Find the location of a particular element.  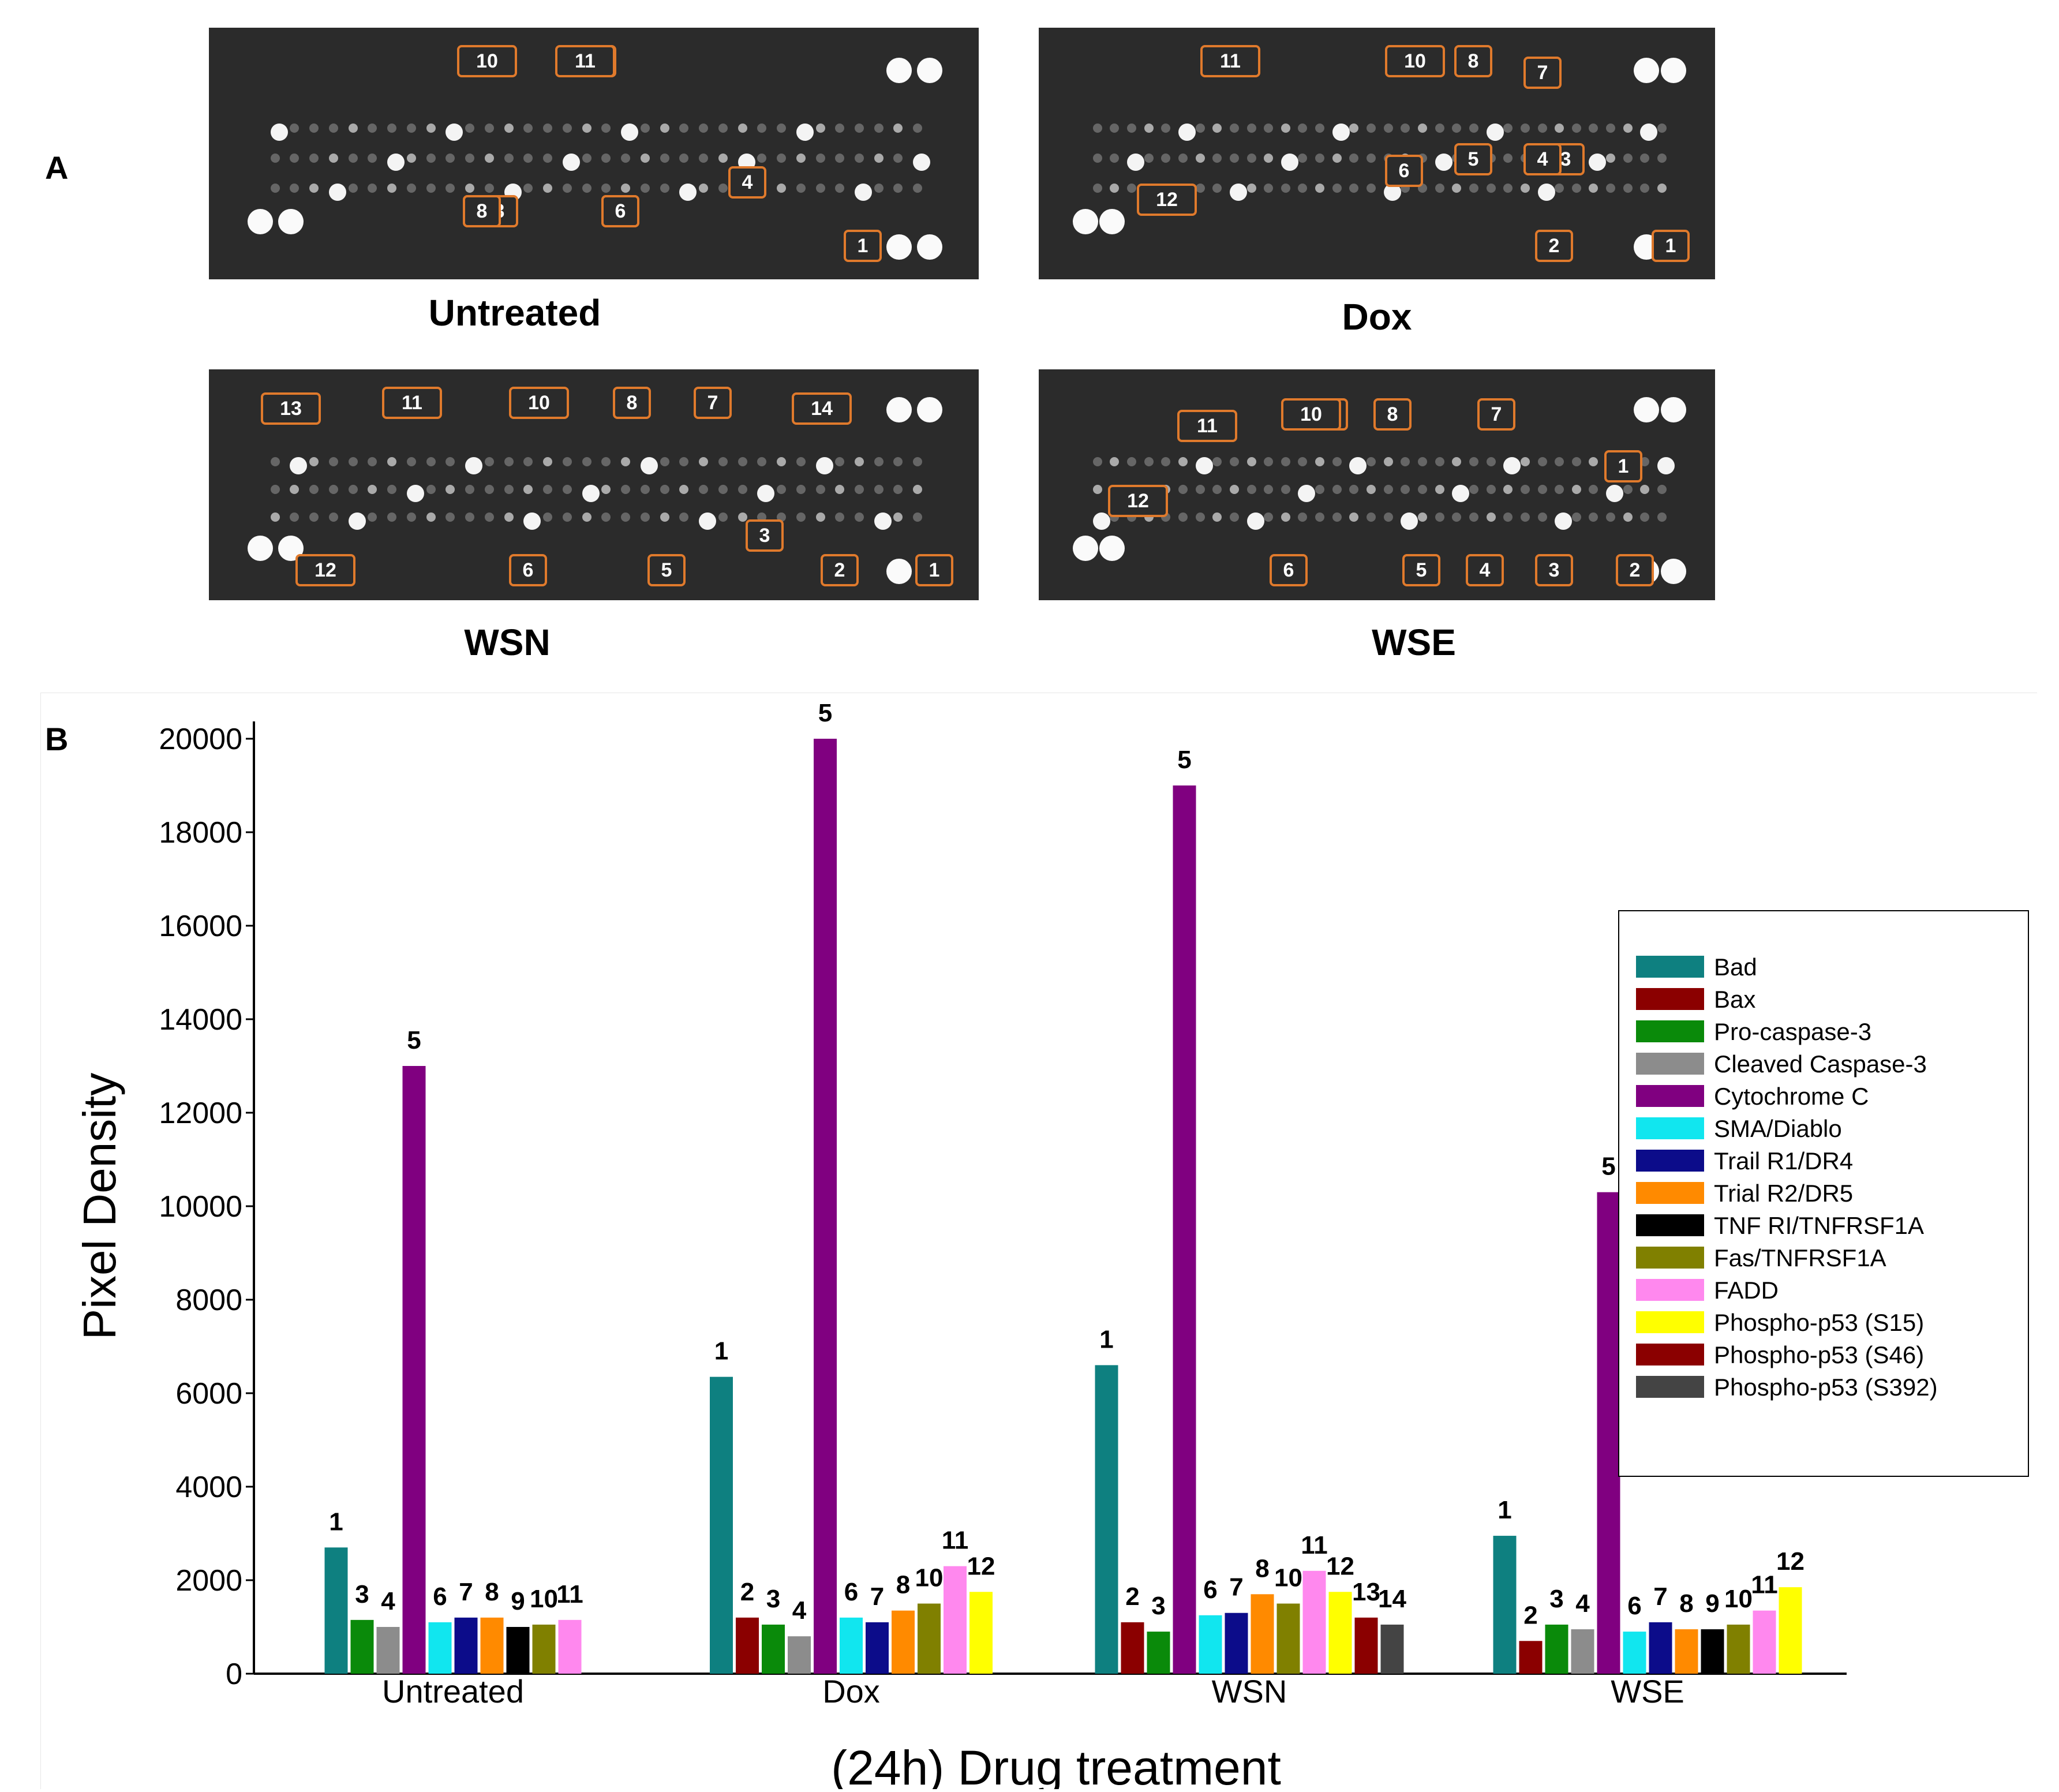

spot-label: 8 is located at coordinates (1473, 61).